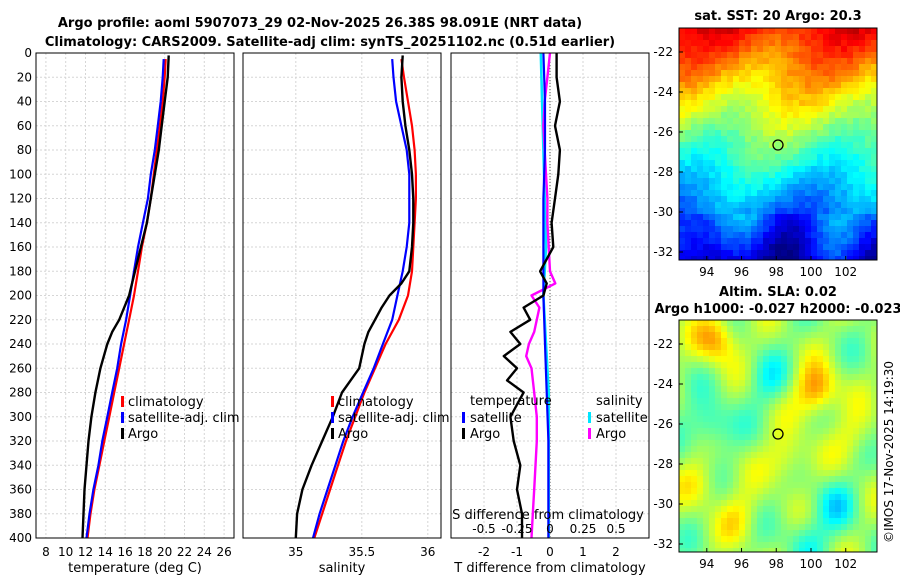 The height and width of the screenshot is (580, 900). I want to click on legend-salinity-title: salinity, so click(619, 401).